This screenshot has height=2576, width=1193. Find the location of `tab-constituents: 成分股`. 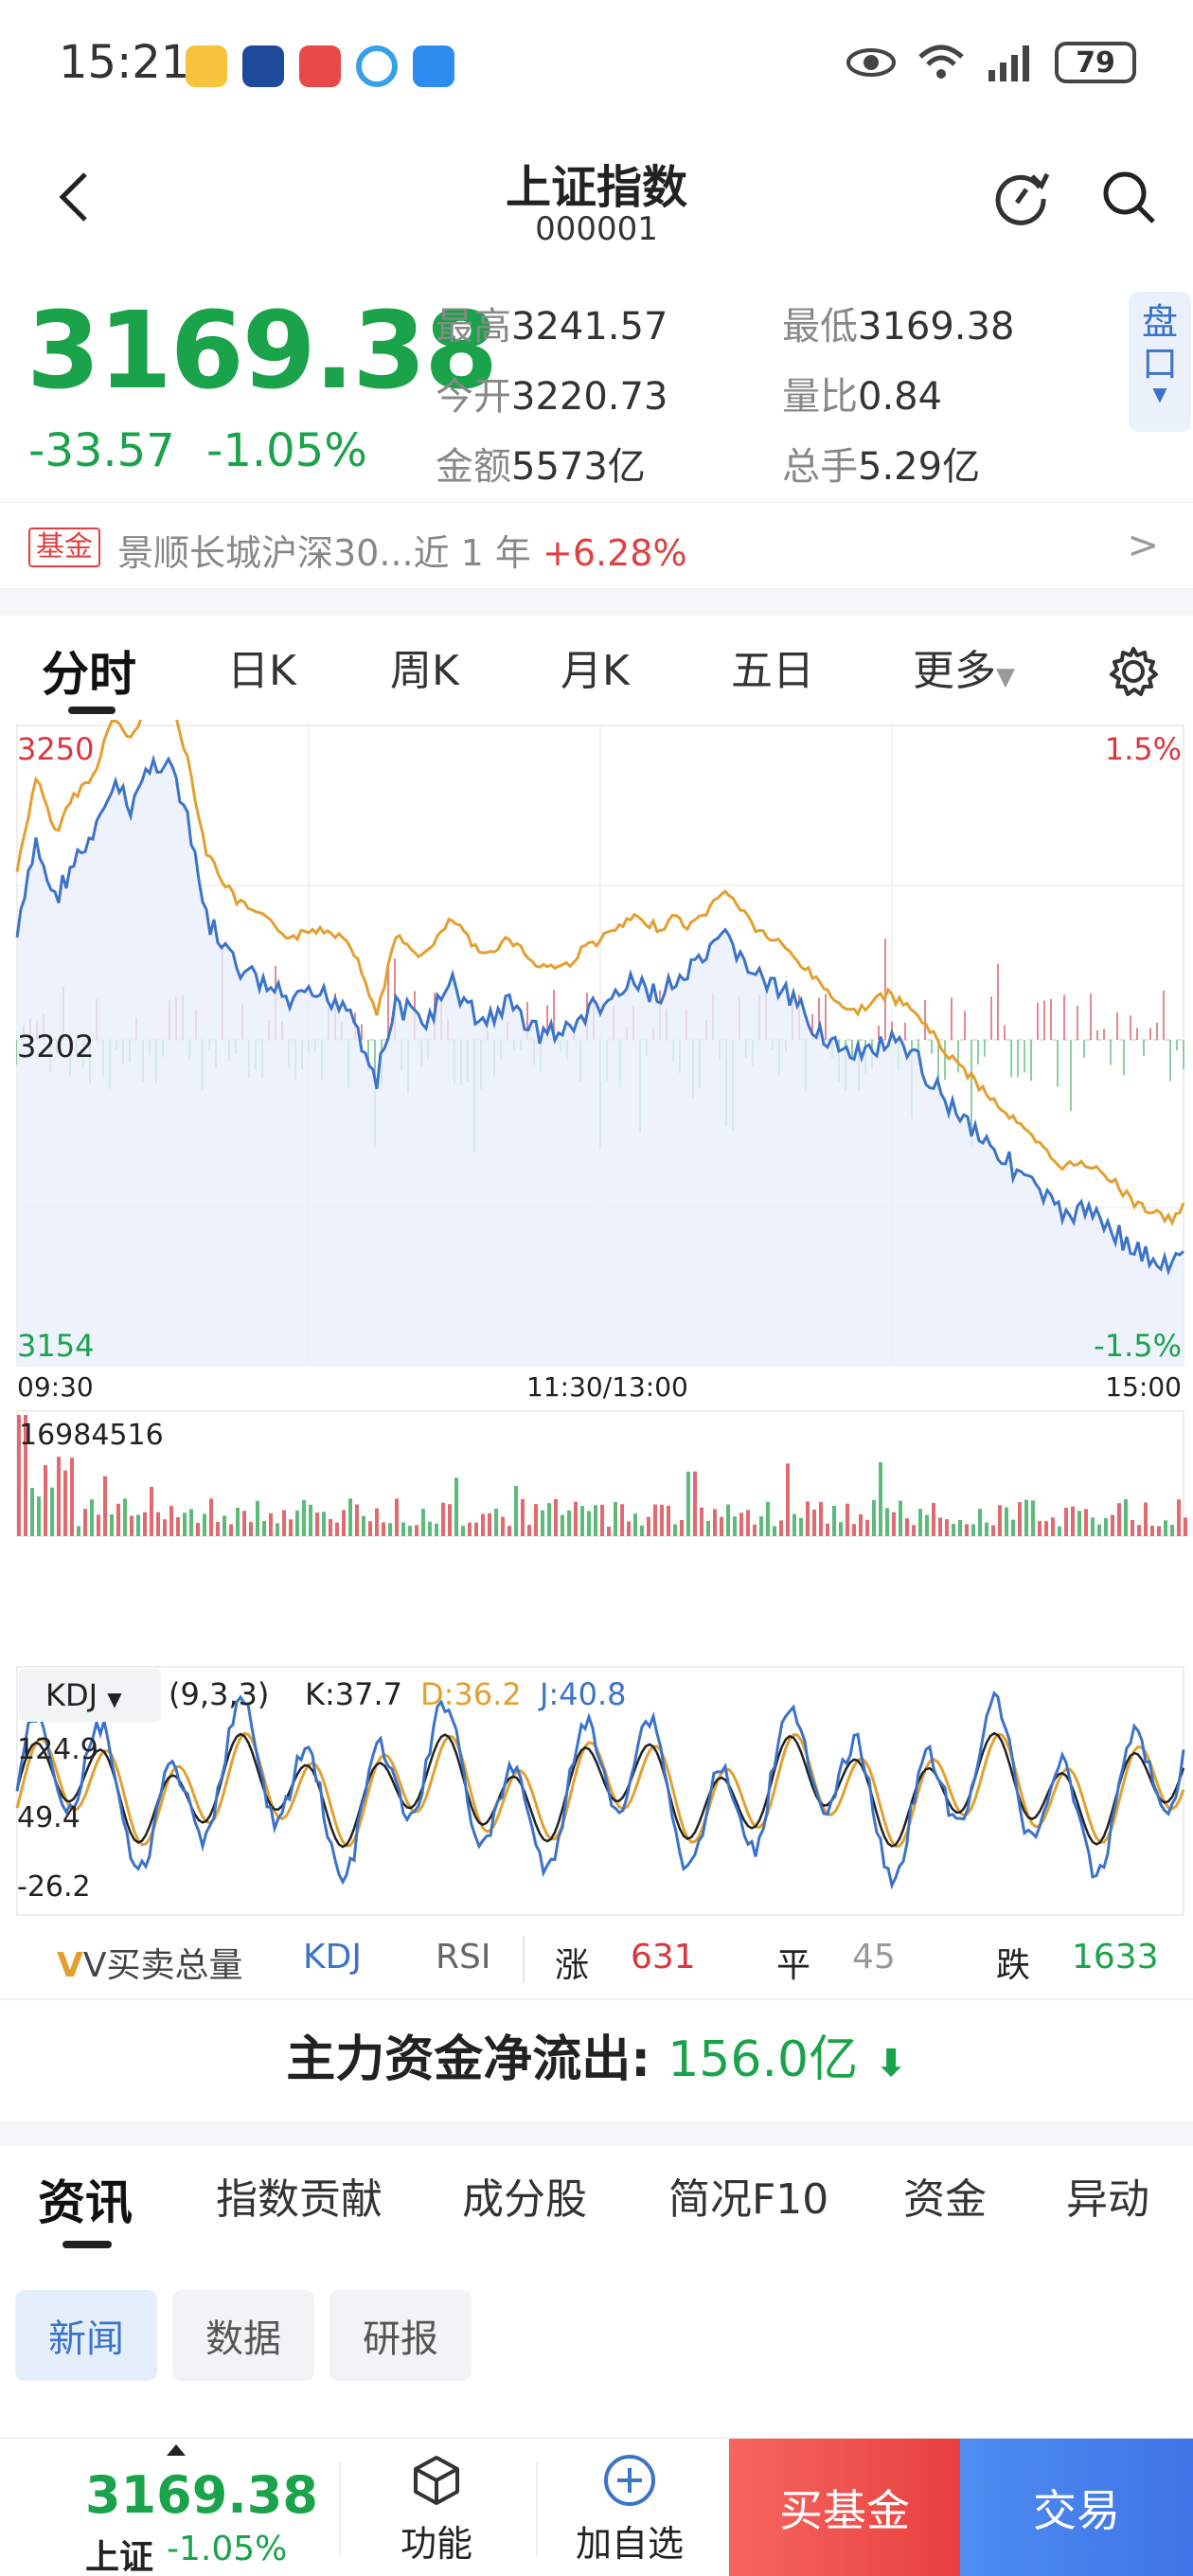

tab-constituents: 成分股 is located at coordinates (524, 2199).